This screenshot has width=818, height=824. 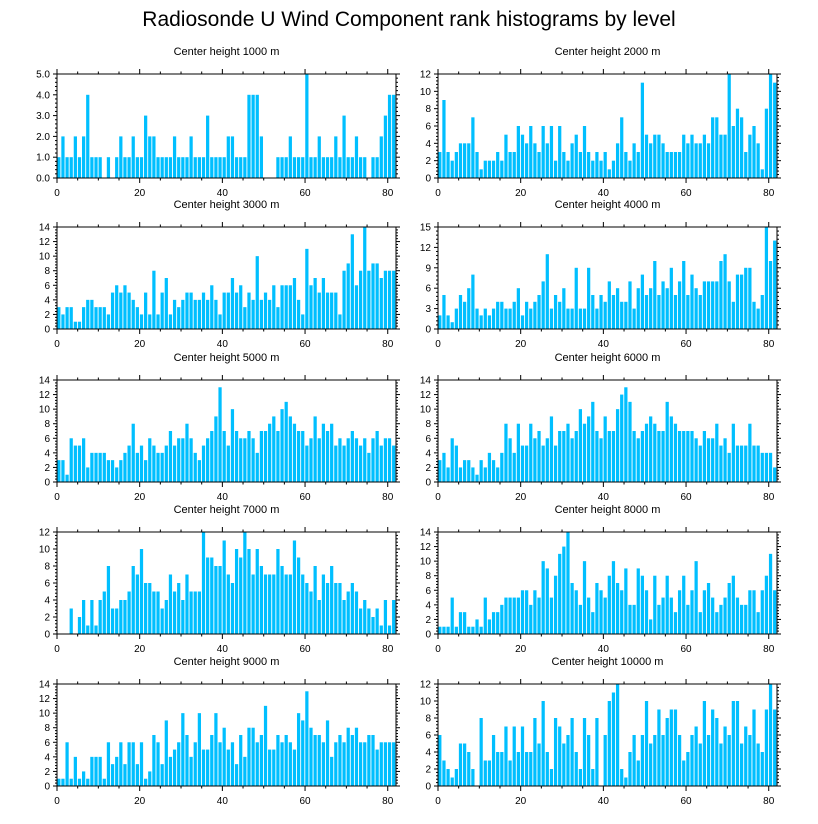 What do you see at coordinates (47, 424) in the screenshot?
I see `y-tick-label: 8` at bounding box center [47, 424].